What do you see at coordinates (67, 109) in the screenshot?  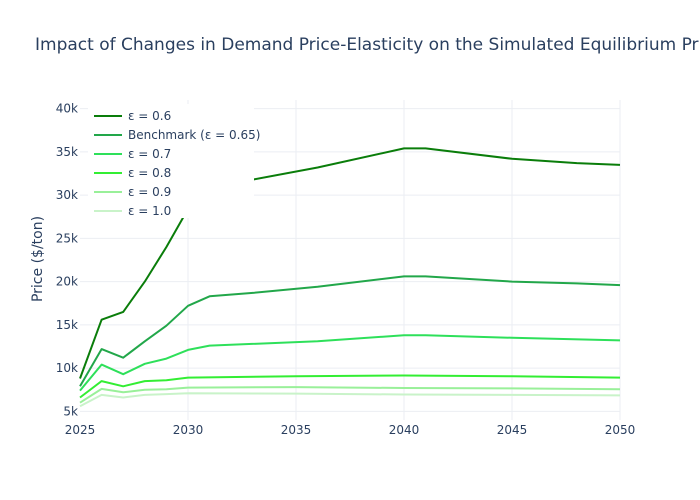 I see `y-tick-label: 40k` at bounding box center [67, 109].